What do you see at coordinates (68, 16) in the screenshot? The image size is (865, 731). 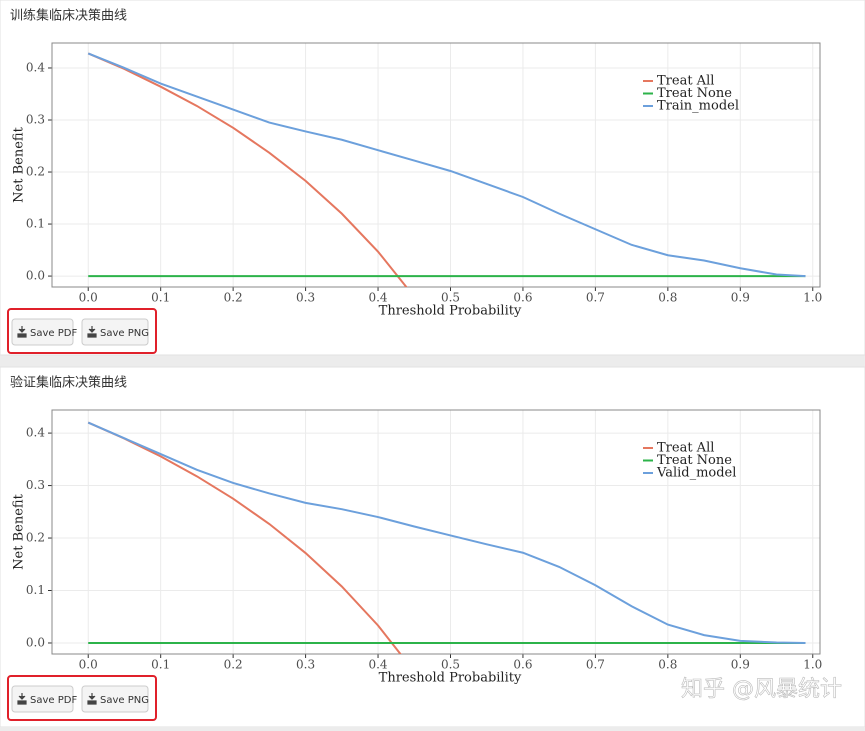 I see `panel-title: 训练集临床决策曲线` at bounding box center [68, 16].